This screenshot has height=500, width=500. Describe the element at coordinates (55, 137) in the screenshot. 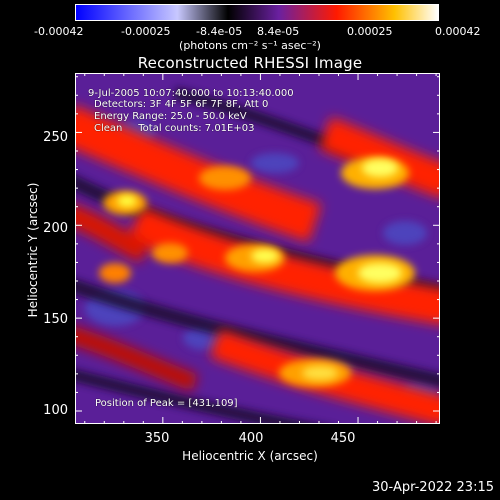

I see `y-tick-label: 250` at that location.